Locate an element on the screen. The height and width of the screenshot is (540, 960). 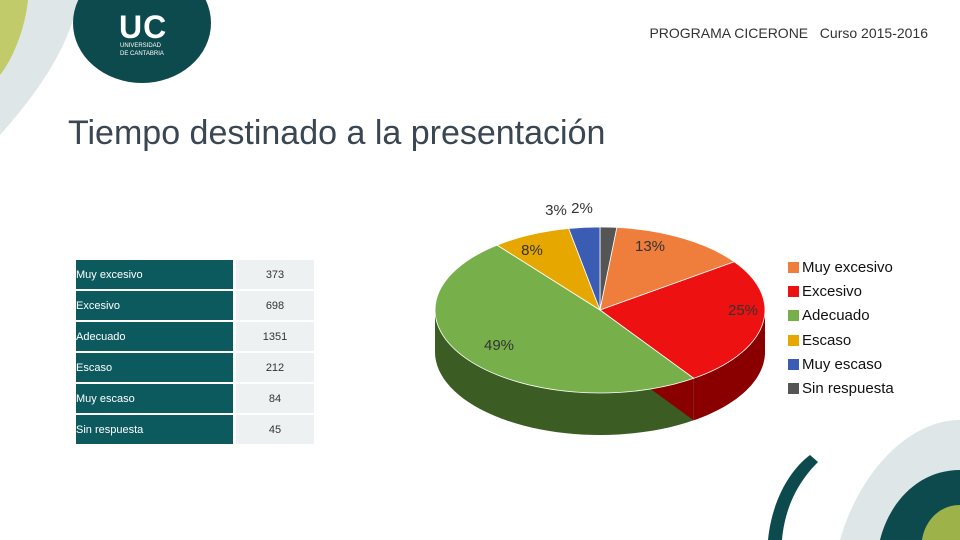
table-row: Muy excesivo 373 is located at coordinates (195, 274).